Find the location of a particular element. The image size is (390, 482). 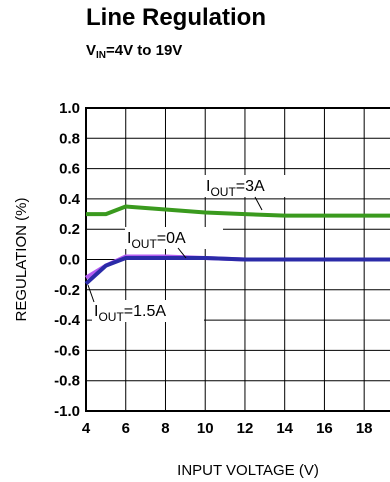

subtitle-rest: =4V to 19V is located at coordinates (144, 50).